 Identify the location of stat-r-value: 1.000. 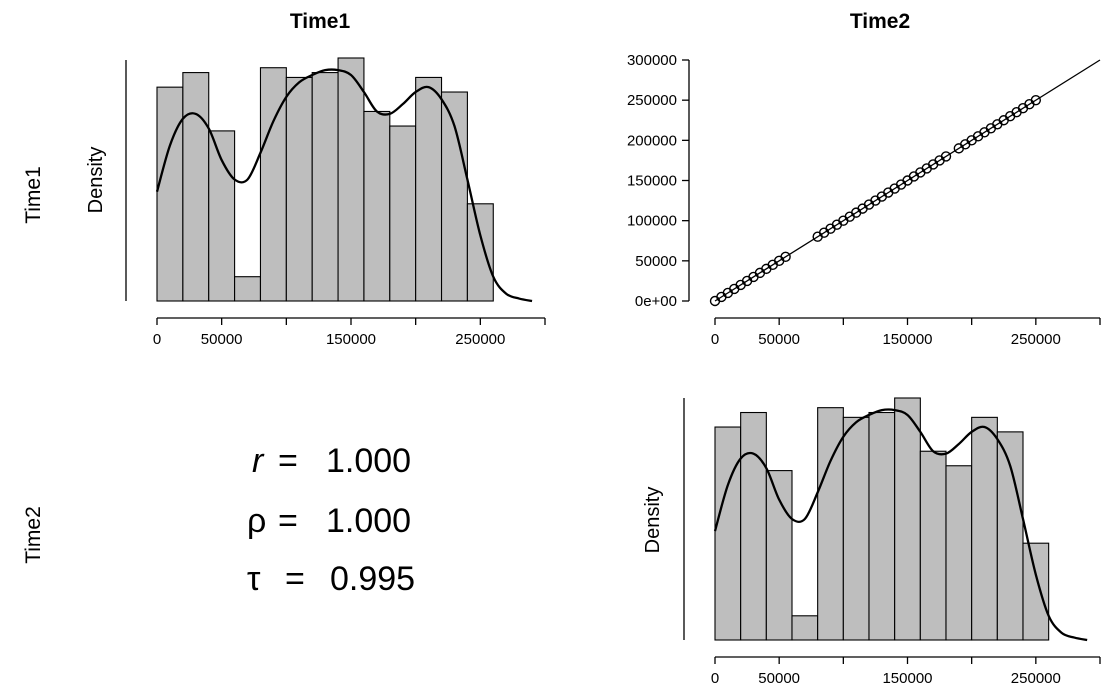
(368, 461).